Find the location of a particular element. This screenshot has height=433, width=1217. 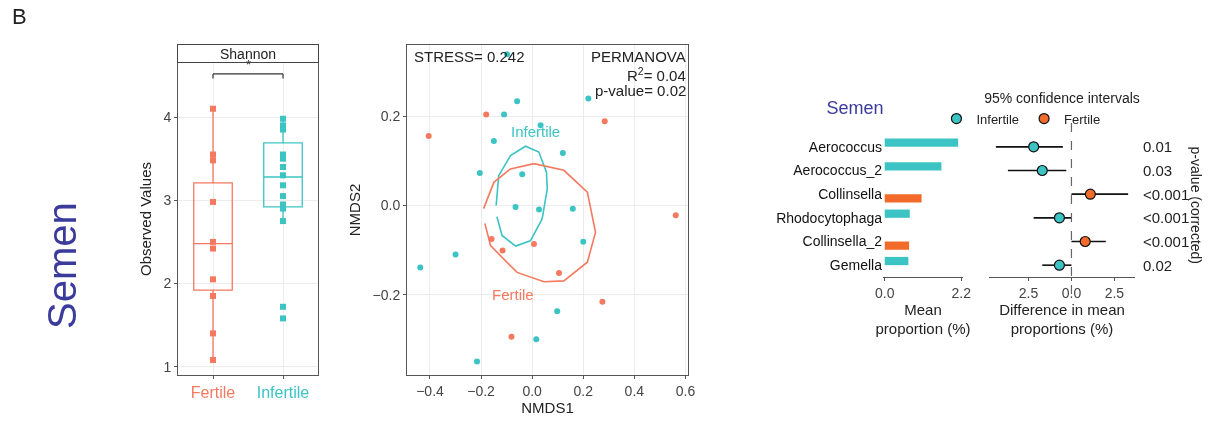

y-tick-label: 2 is located at coordinates (167, 283).